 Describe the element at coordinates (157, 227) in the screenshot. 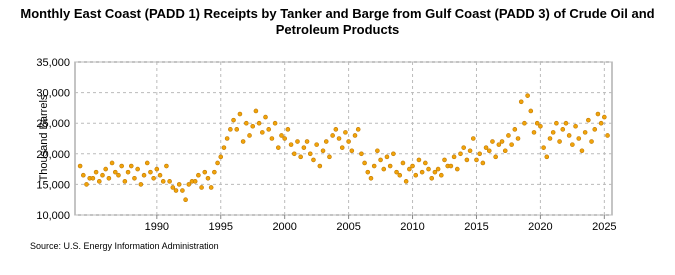

I see `x-tick-label: 1990` at that location.